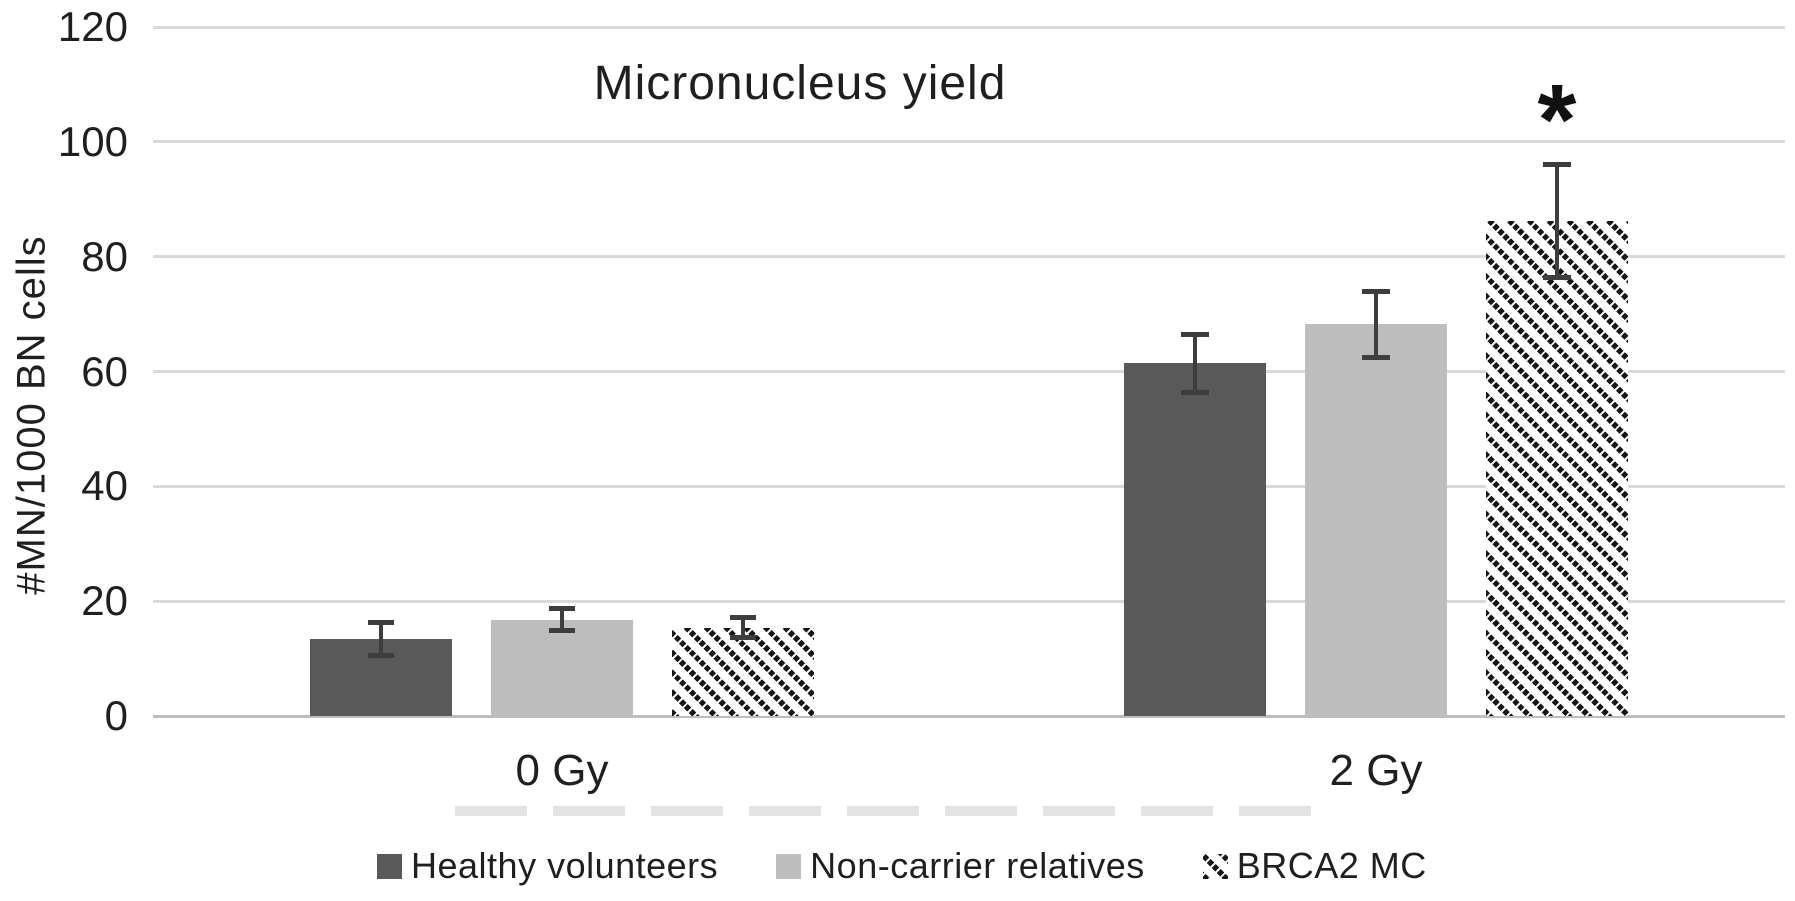 The height and width of the screenshot is (901, 1795). Describe the element at coordinates (1376, 324) in the screenshot. I see `error-bar-non-carrier-relatives-2-gy` at that location.